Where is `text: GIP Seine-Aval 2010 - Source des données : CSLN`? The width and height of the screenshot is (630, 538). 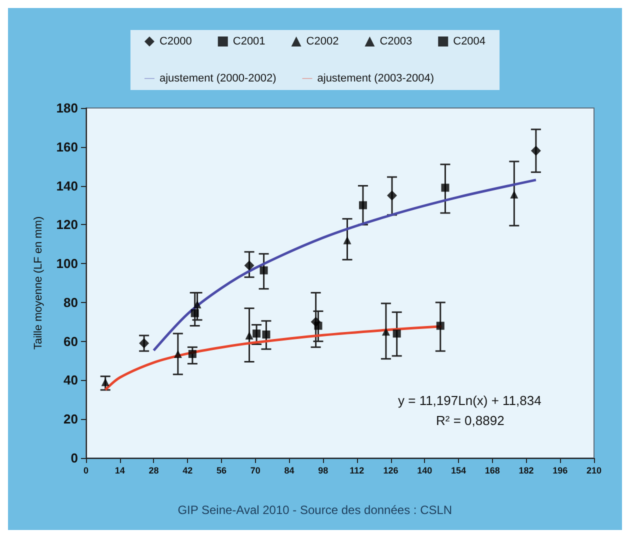
text: GIP Seine-Aval 2010 - Source des données : CSLN is located at coordinates (315, 510).